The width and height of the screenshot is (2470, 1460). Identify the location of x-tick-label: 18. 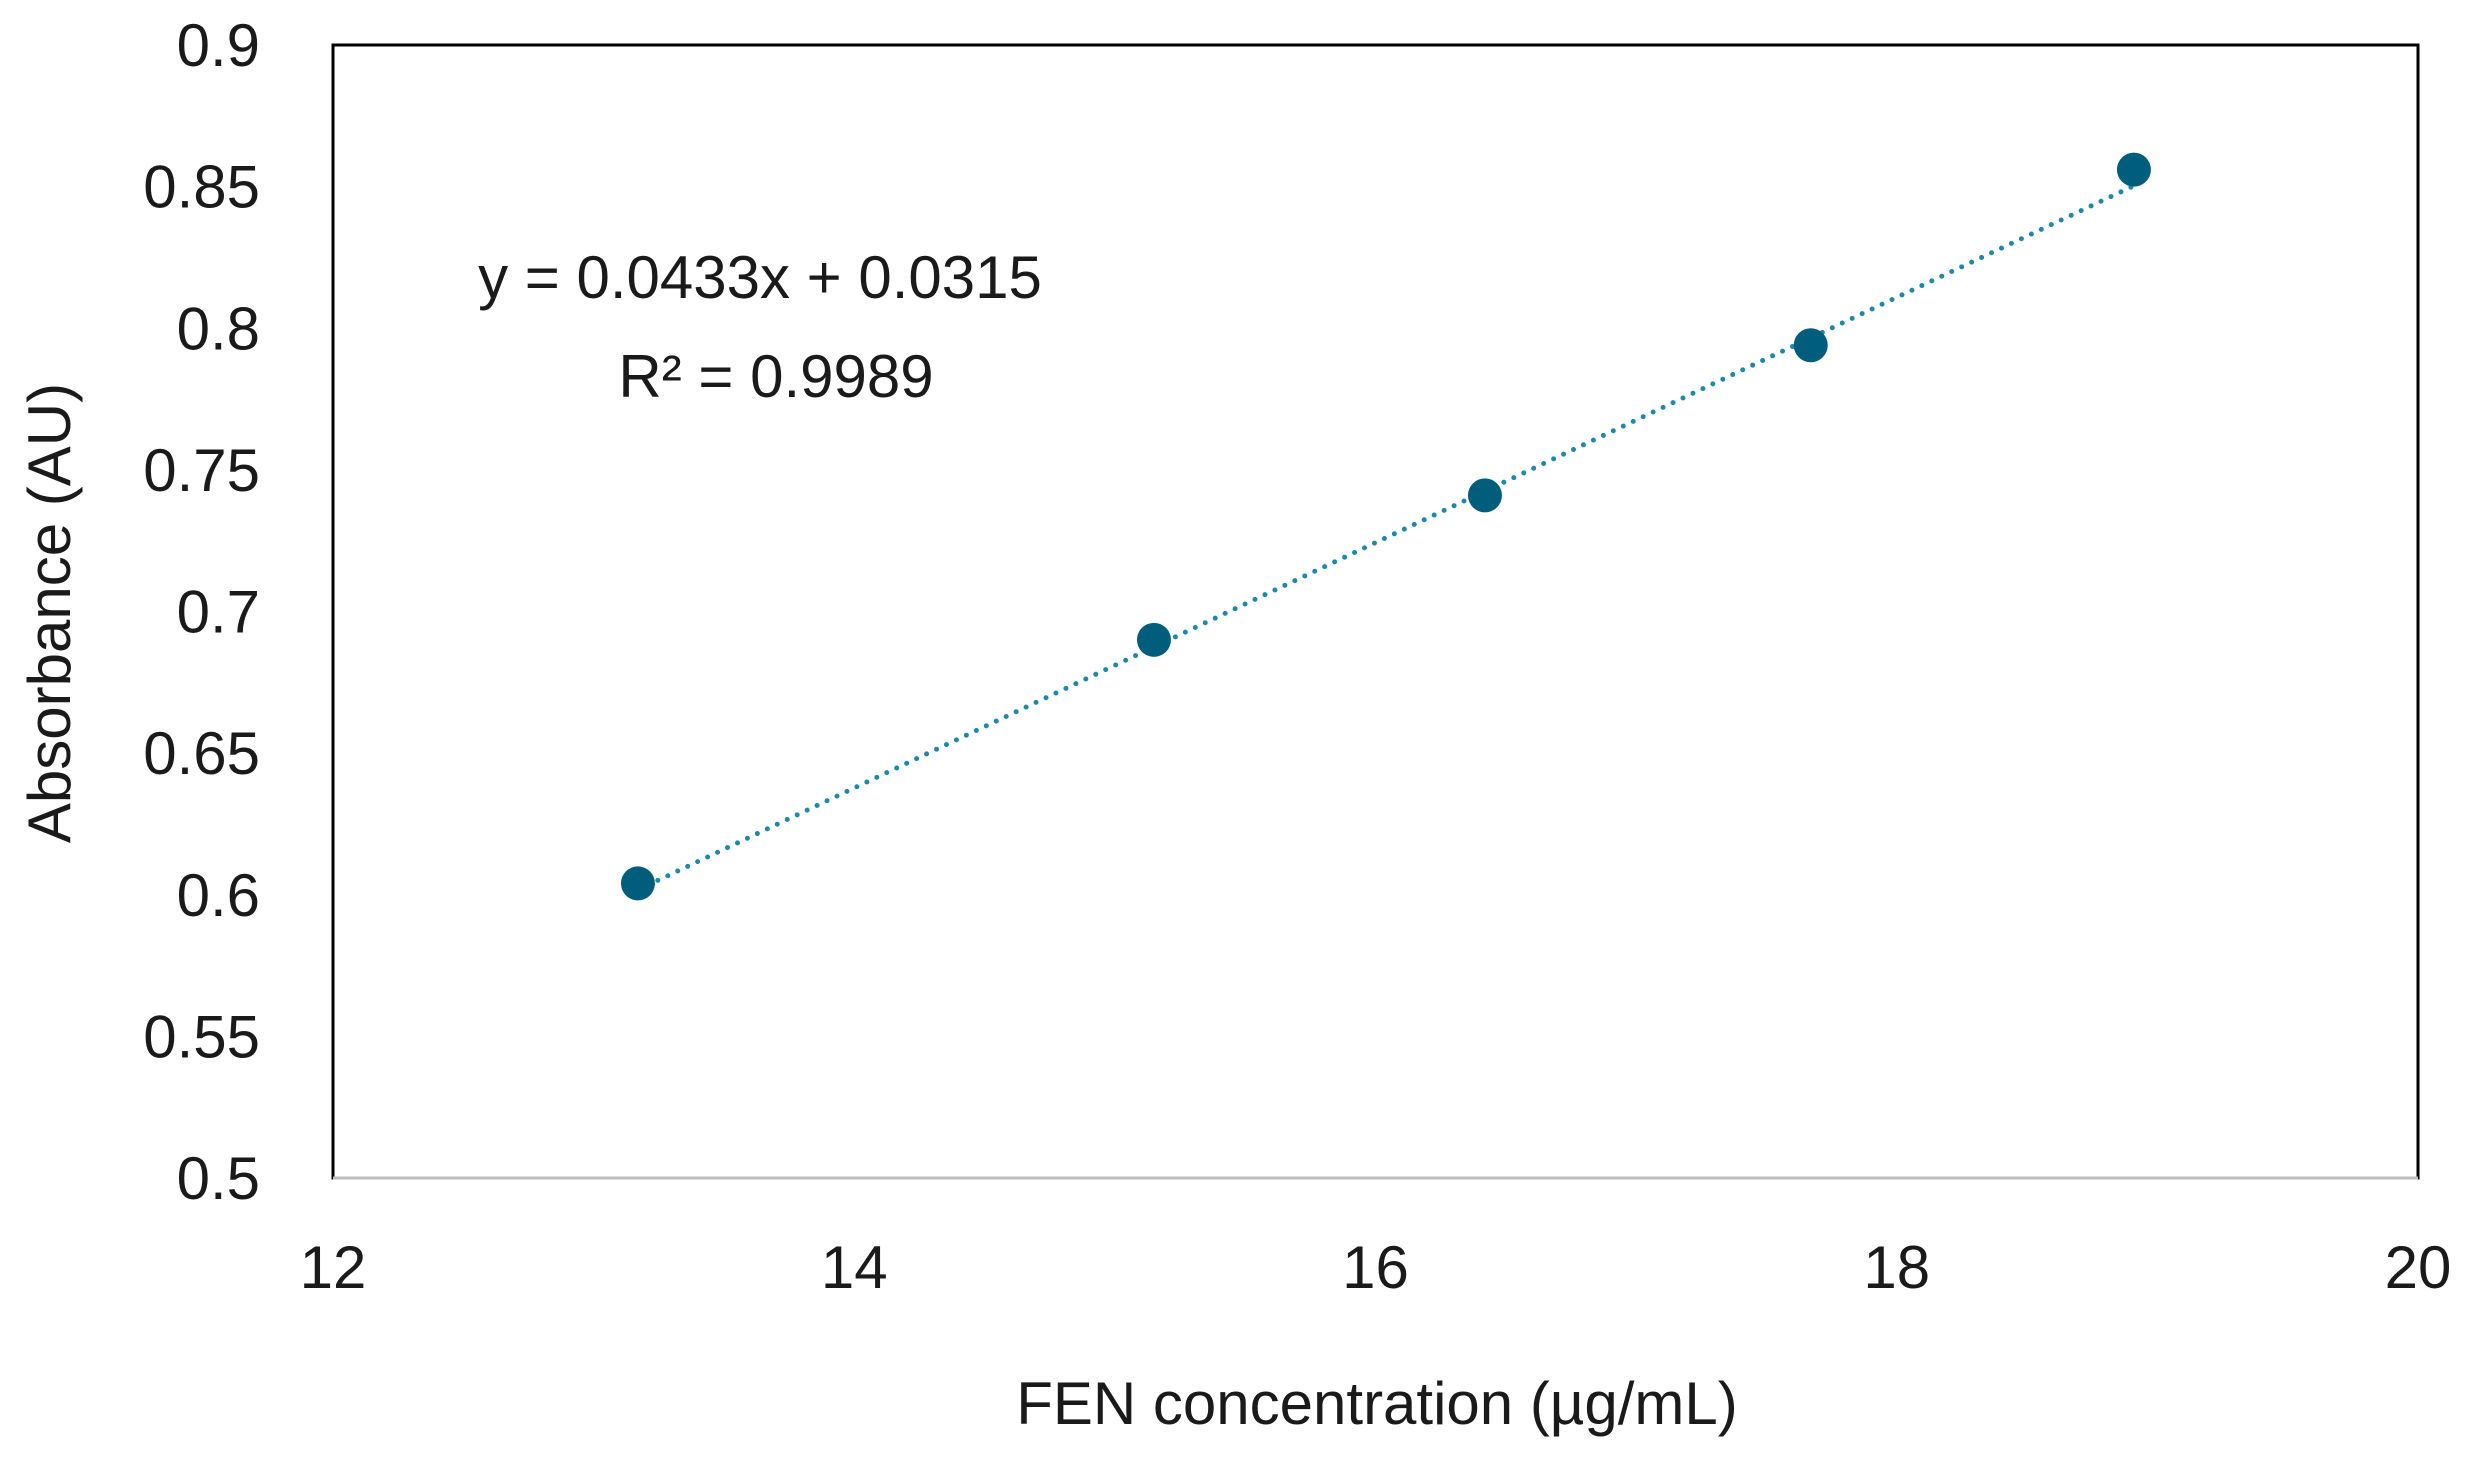
(1896, 1267).